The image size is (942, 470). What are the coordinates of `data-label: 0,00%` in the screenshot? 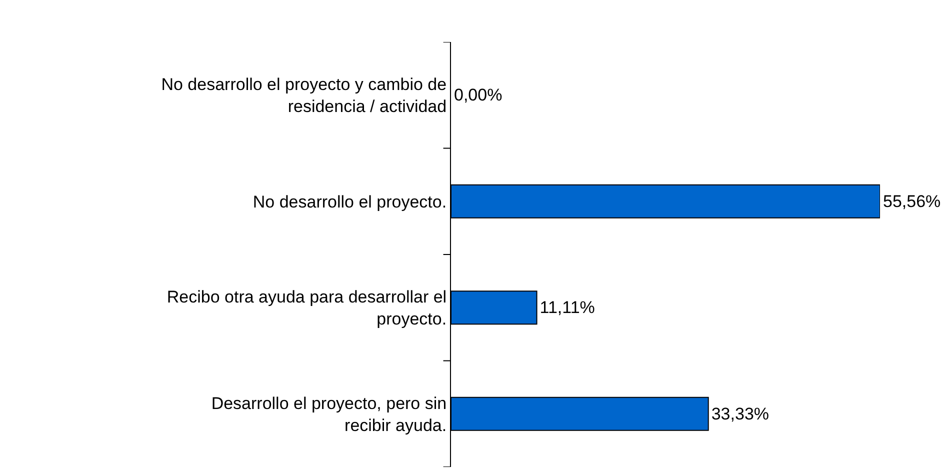 It's located at (478, 95).